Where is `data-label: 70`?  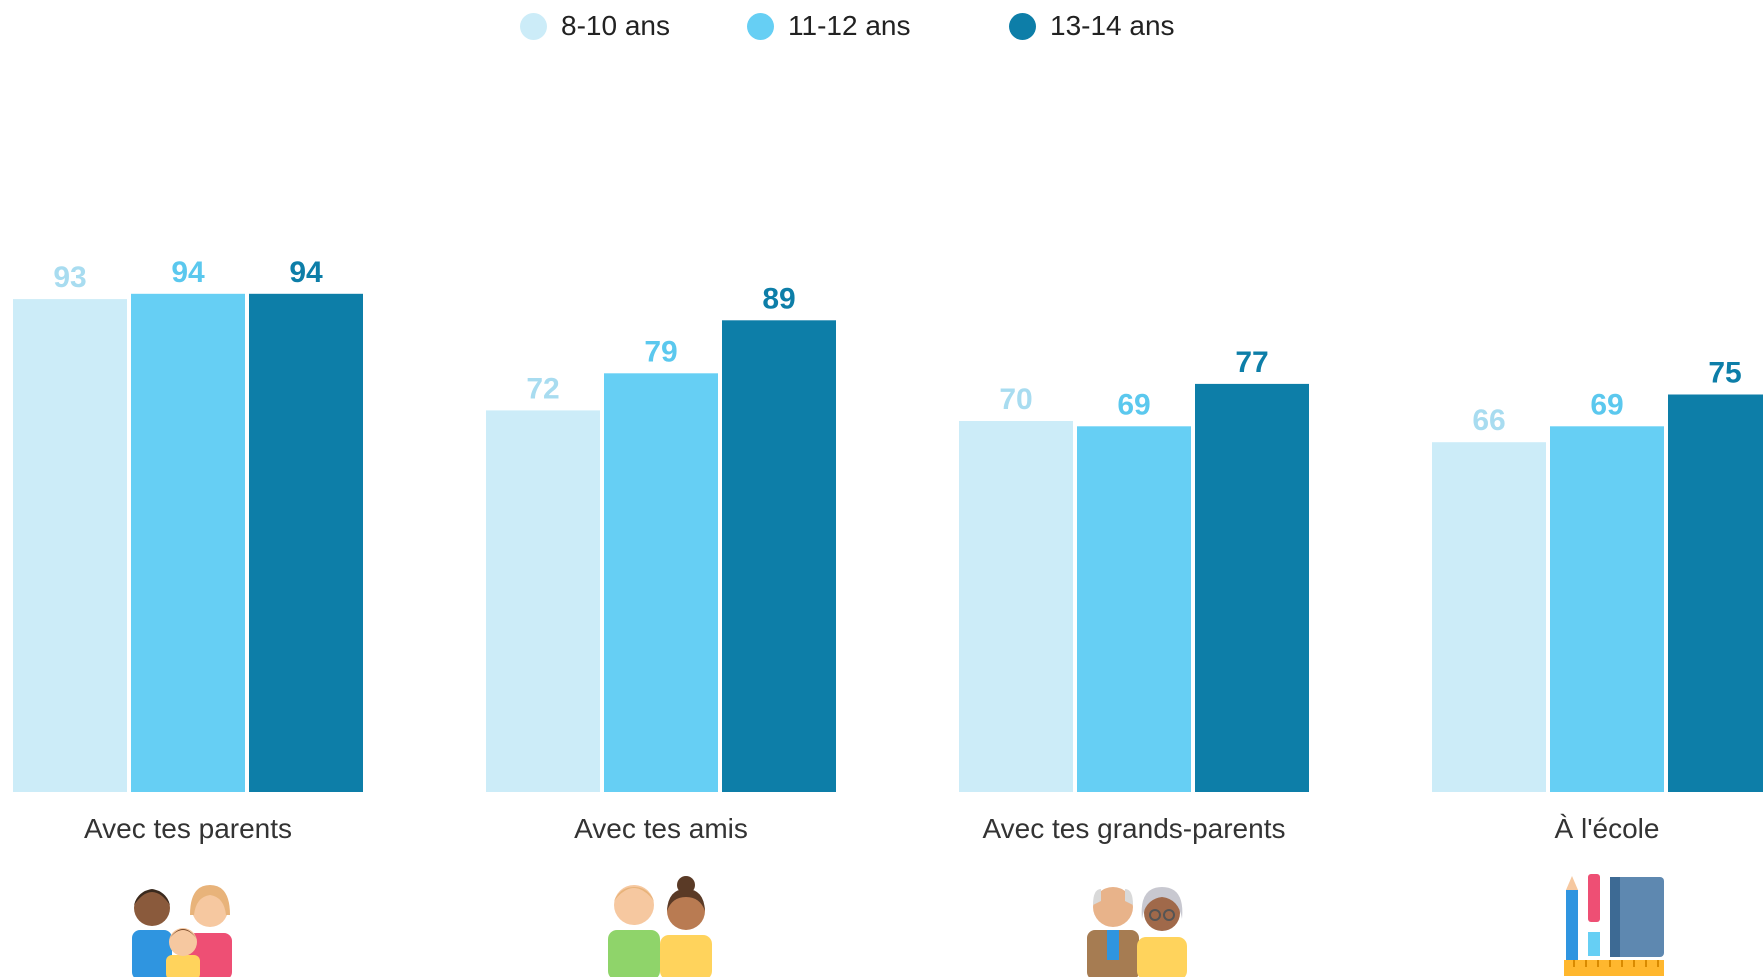 data-label: 70 is located at coordinates (1015, 399).